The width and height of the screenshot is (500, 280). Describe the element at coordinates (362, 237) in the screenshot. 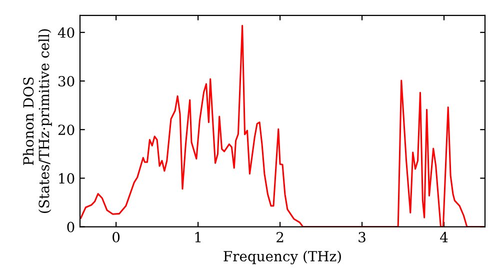

I see `x-tick-label: 3` at that location.